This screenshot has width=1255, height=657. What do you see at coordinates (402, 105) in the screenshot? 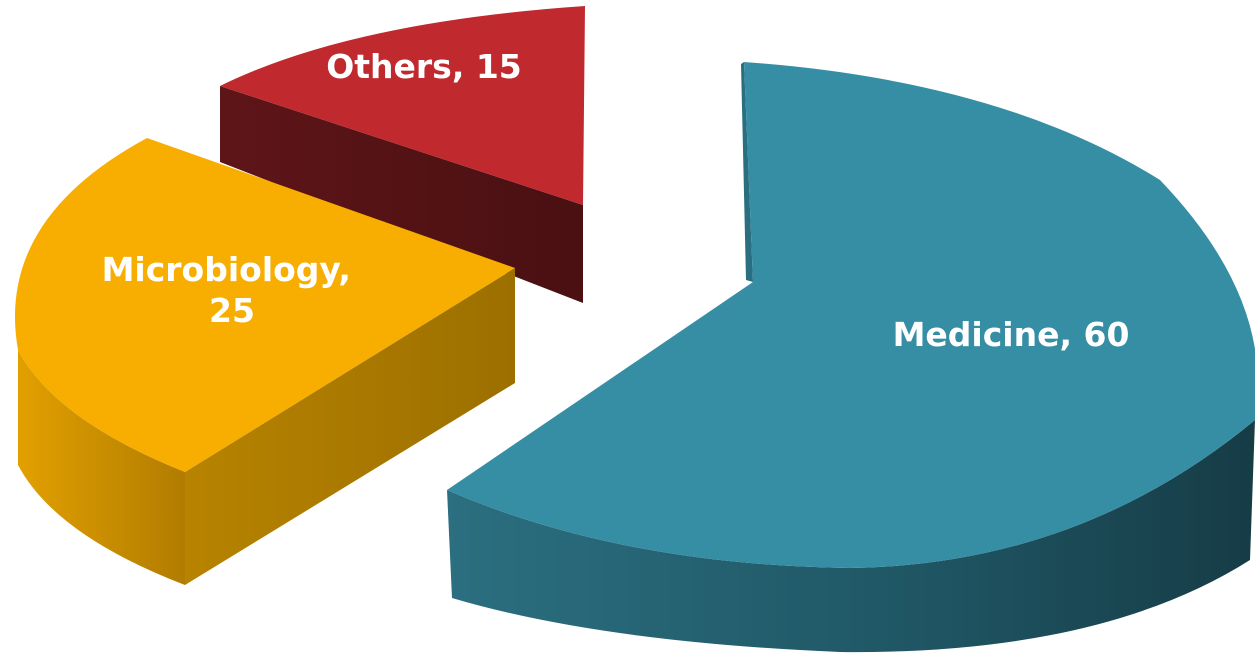
I see `others-top` at bounding box center [402, 105].